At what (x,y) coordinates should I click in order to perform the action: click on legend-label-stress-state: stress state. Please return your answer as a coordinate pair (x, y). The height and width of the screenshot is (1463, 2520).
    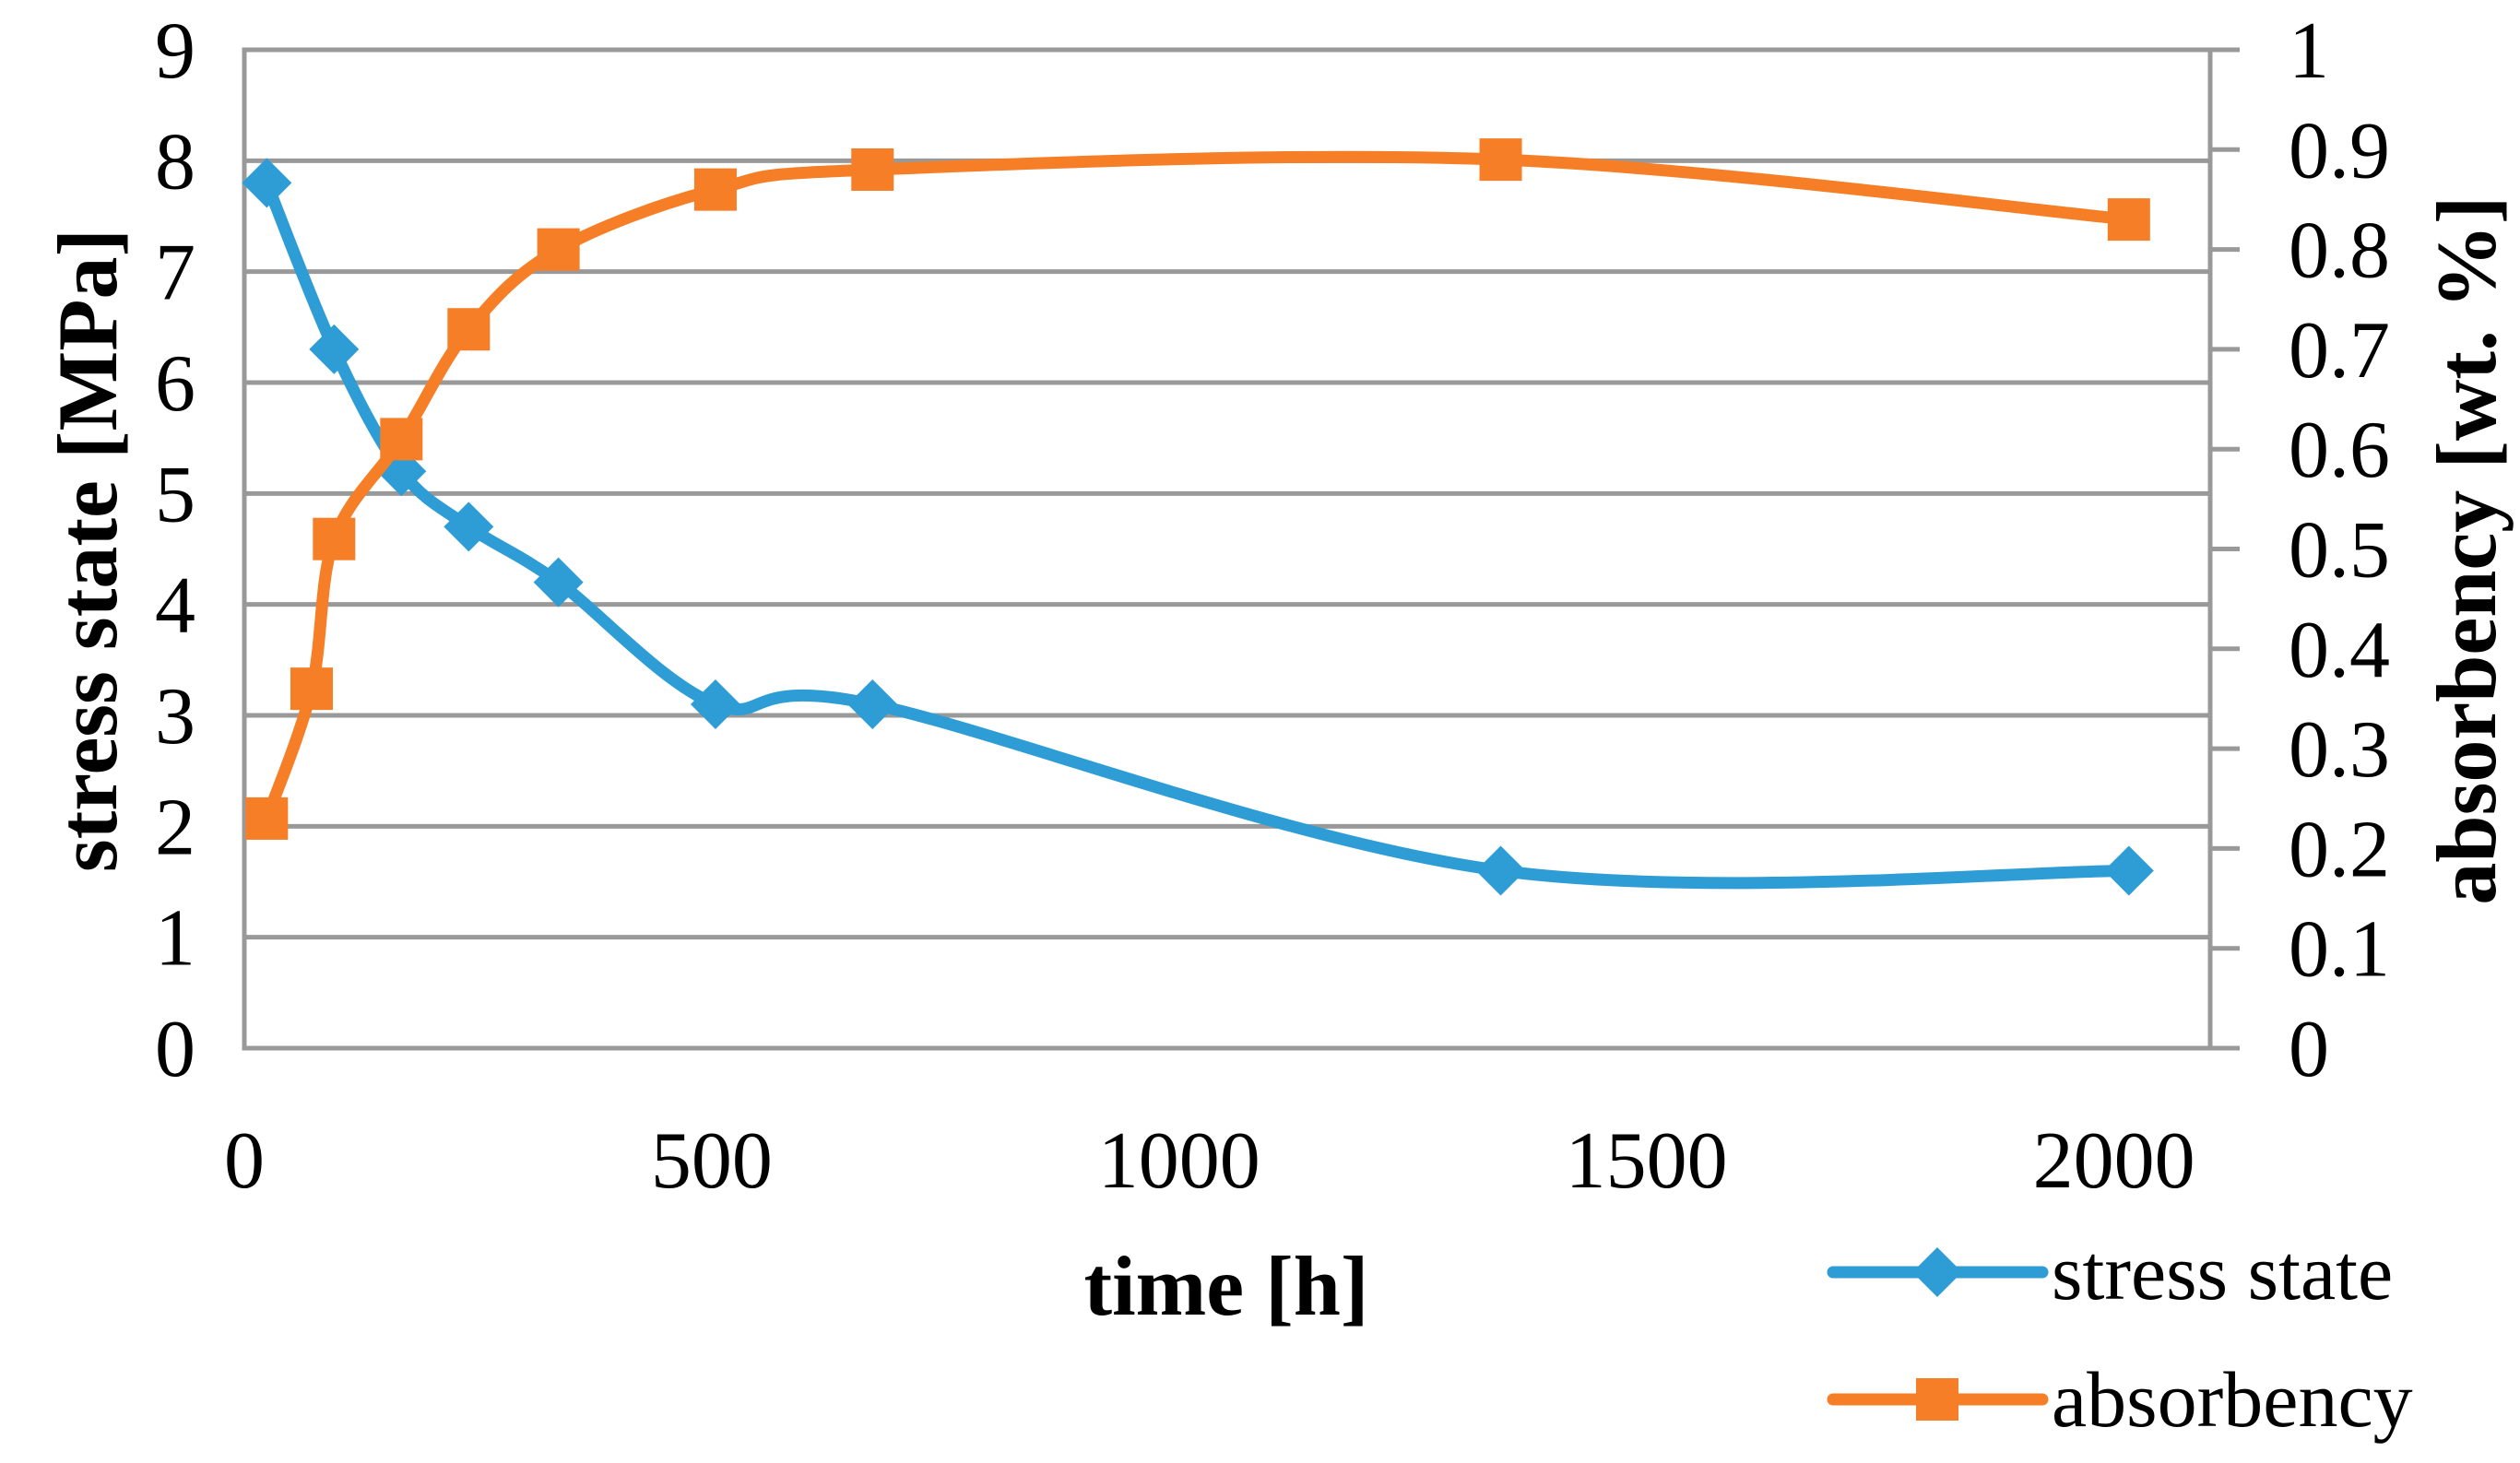
    Looking at the image, I should click on (2223, 1272).